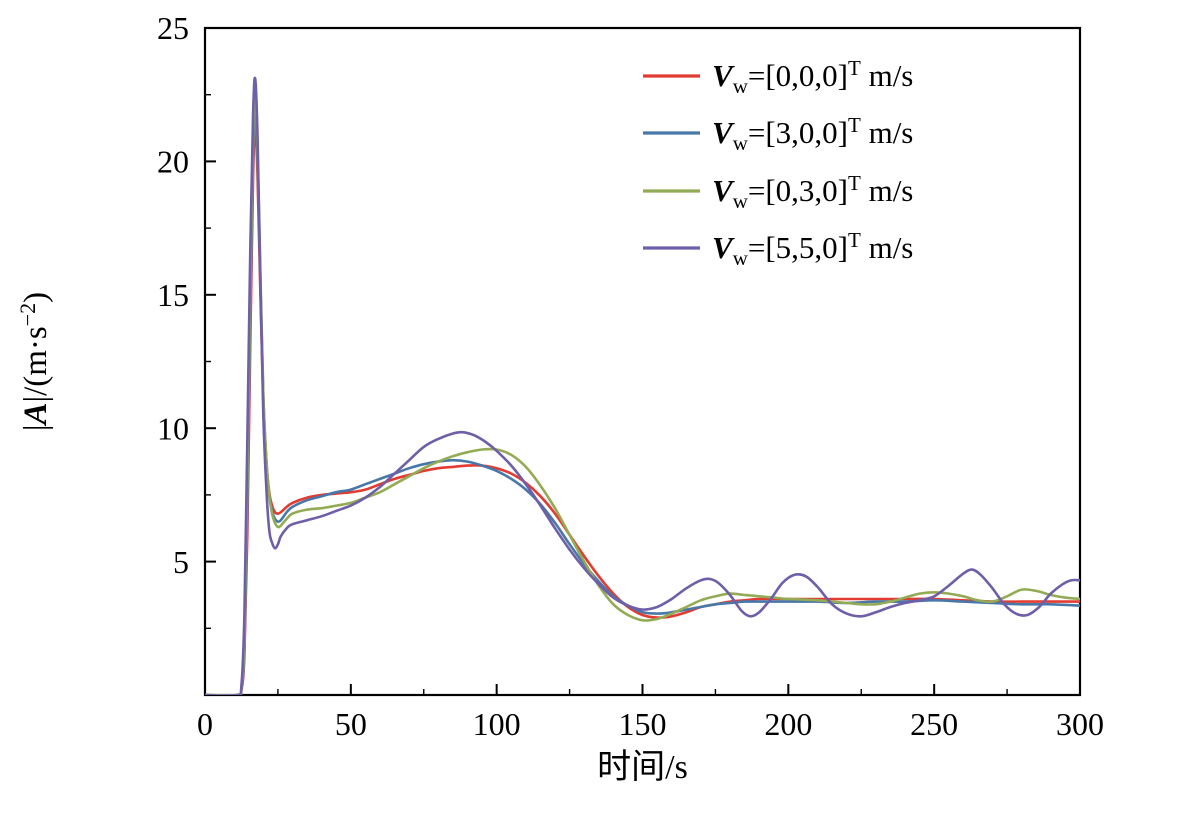 The width and height of the screenshot is (1181, 813). What do you see at coordinates (173, 28) in the screenshot?
I see `y-tick-label: 25` at bounding box center [173, 28].